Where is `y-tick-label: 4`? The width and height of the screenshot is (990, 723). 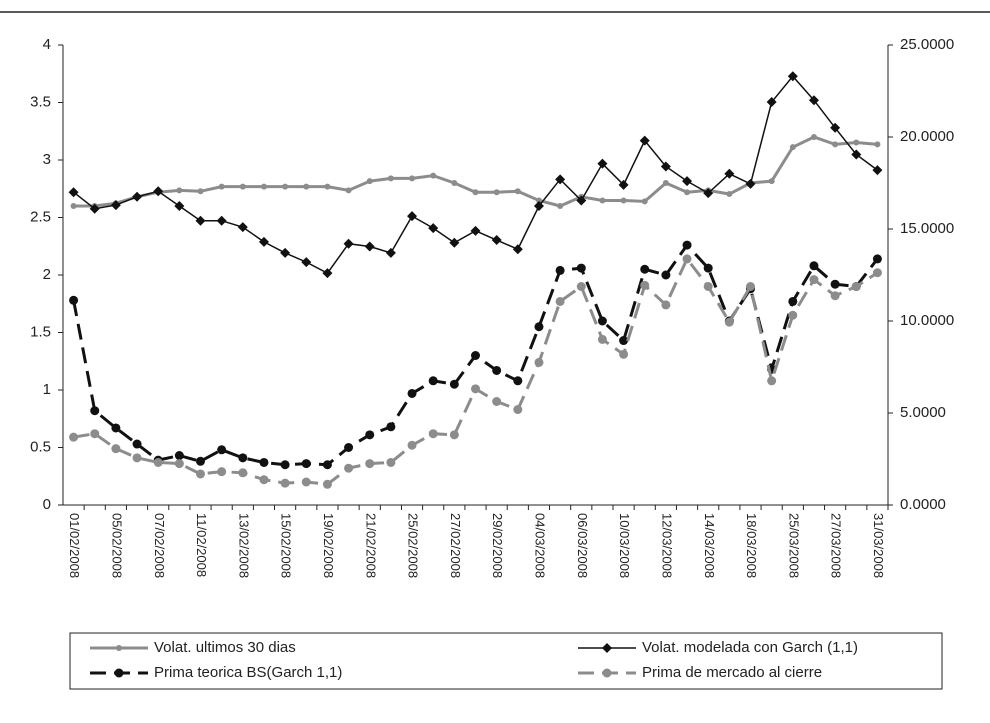 y-tick-label: 4 is located at coordinates (47, 44).